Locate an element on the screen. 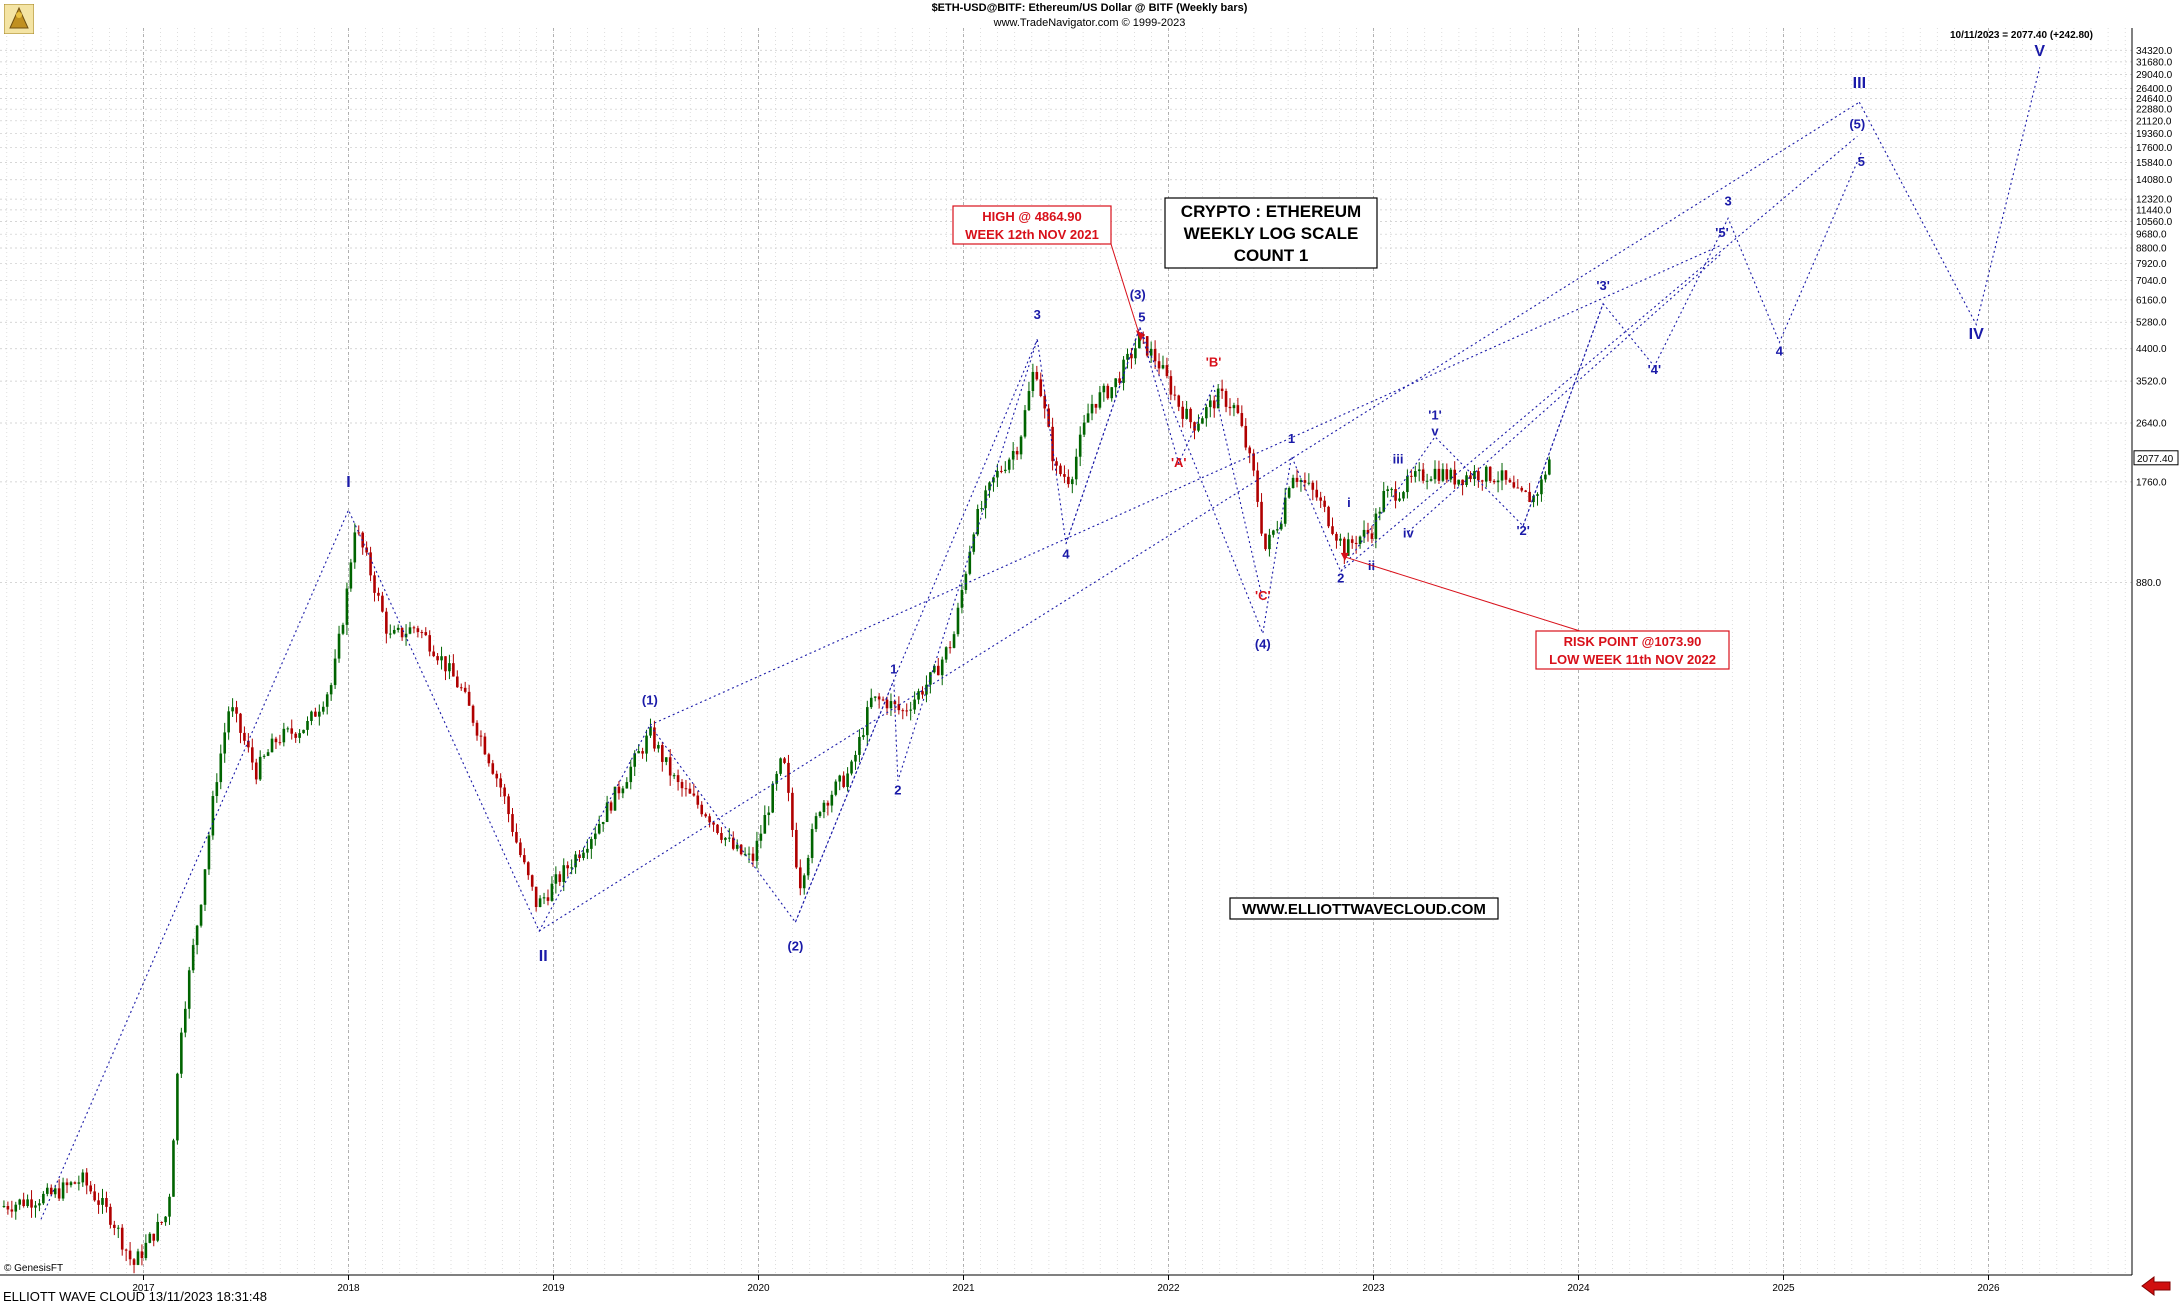 This screenshot has width=2179, height=1307. last-price-tag is located at coordinates (2156, 458).